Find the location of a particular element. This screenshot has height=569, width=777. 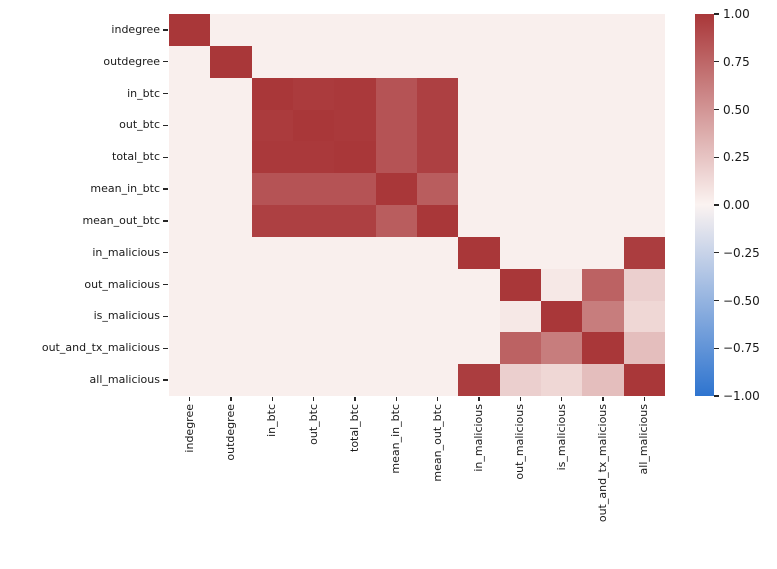

colorbar-tick-label: 1.00 is located at coordinates (736, 14).